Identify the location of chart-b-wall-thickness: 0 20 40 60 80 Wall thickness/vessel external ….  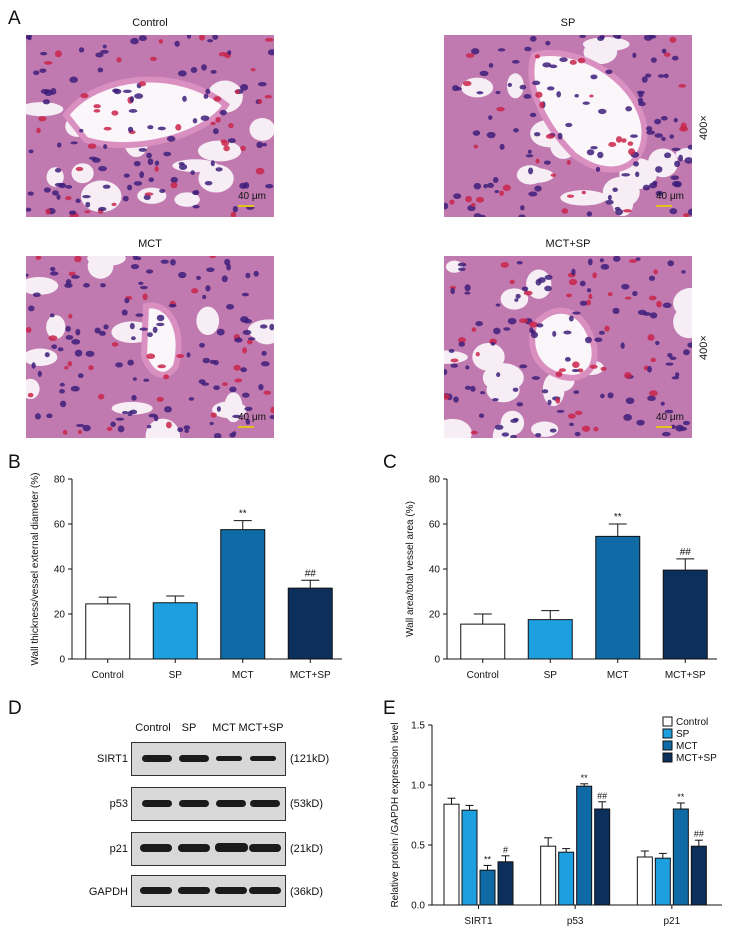
(186, 576).